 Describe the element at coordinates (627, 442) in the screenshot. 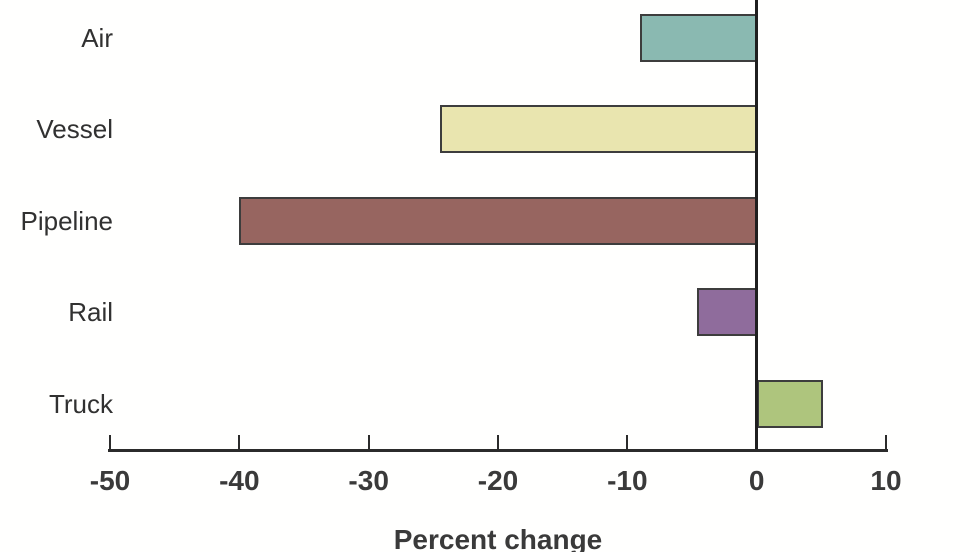

I see `x-tick-neg10` at that location.